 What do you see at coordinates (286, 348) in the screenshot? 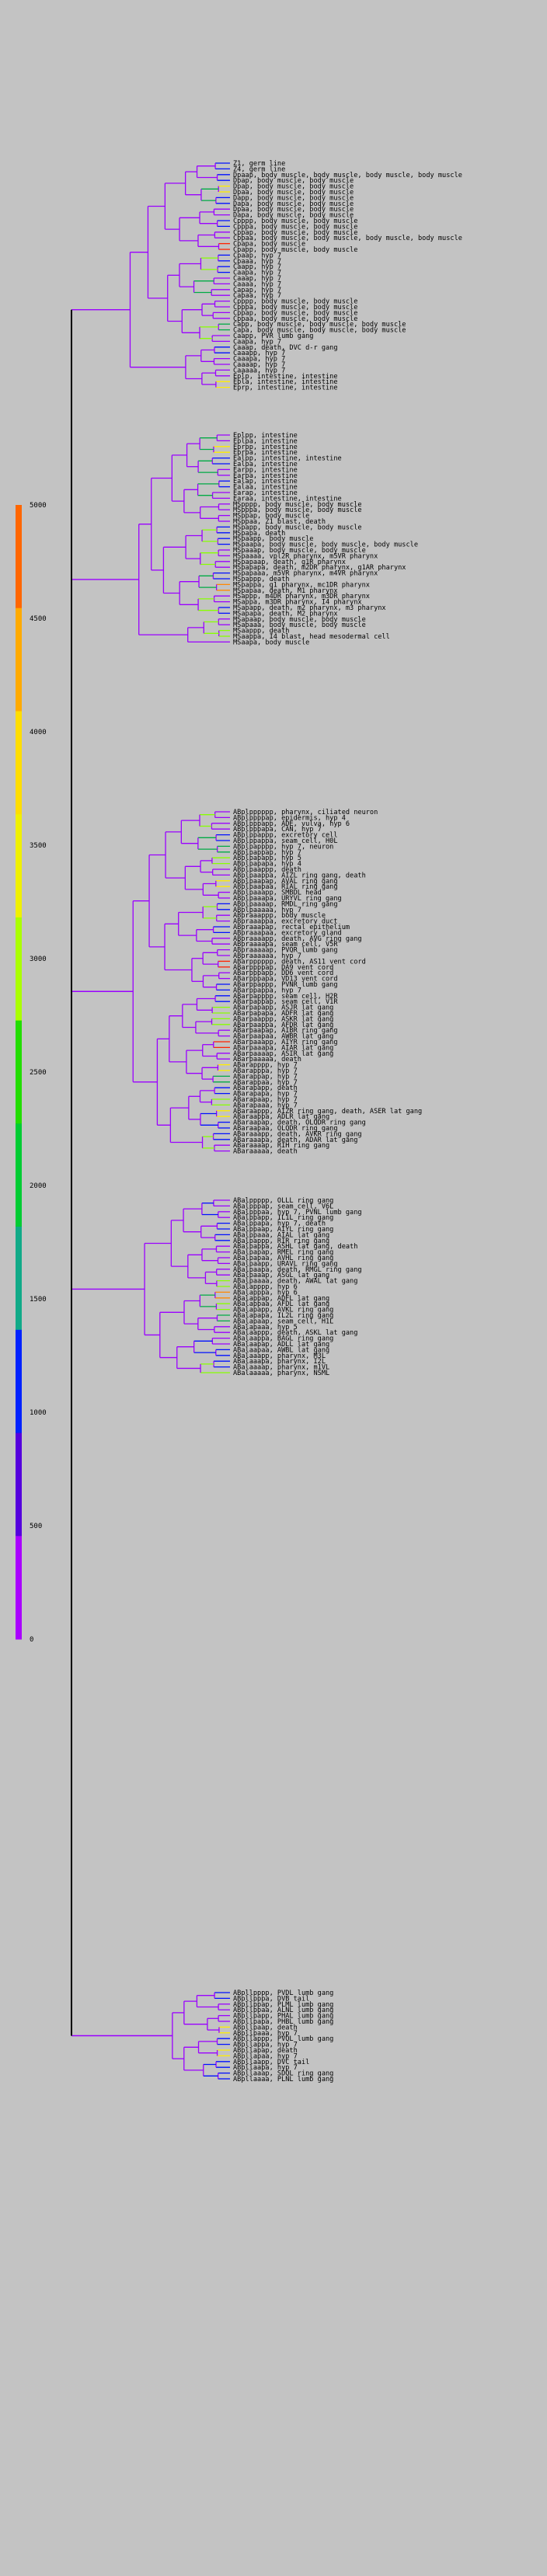
I see `leaf-label: Caaap, death, DVC d-r gang` at bounding box center [286, 348].